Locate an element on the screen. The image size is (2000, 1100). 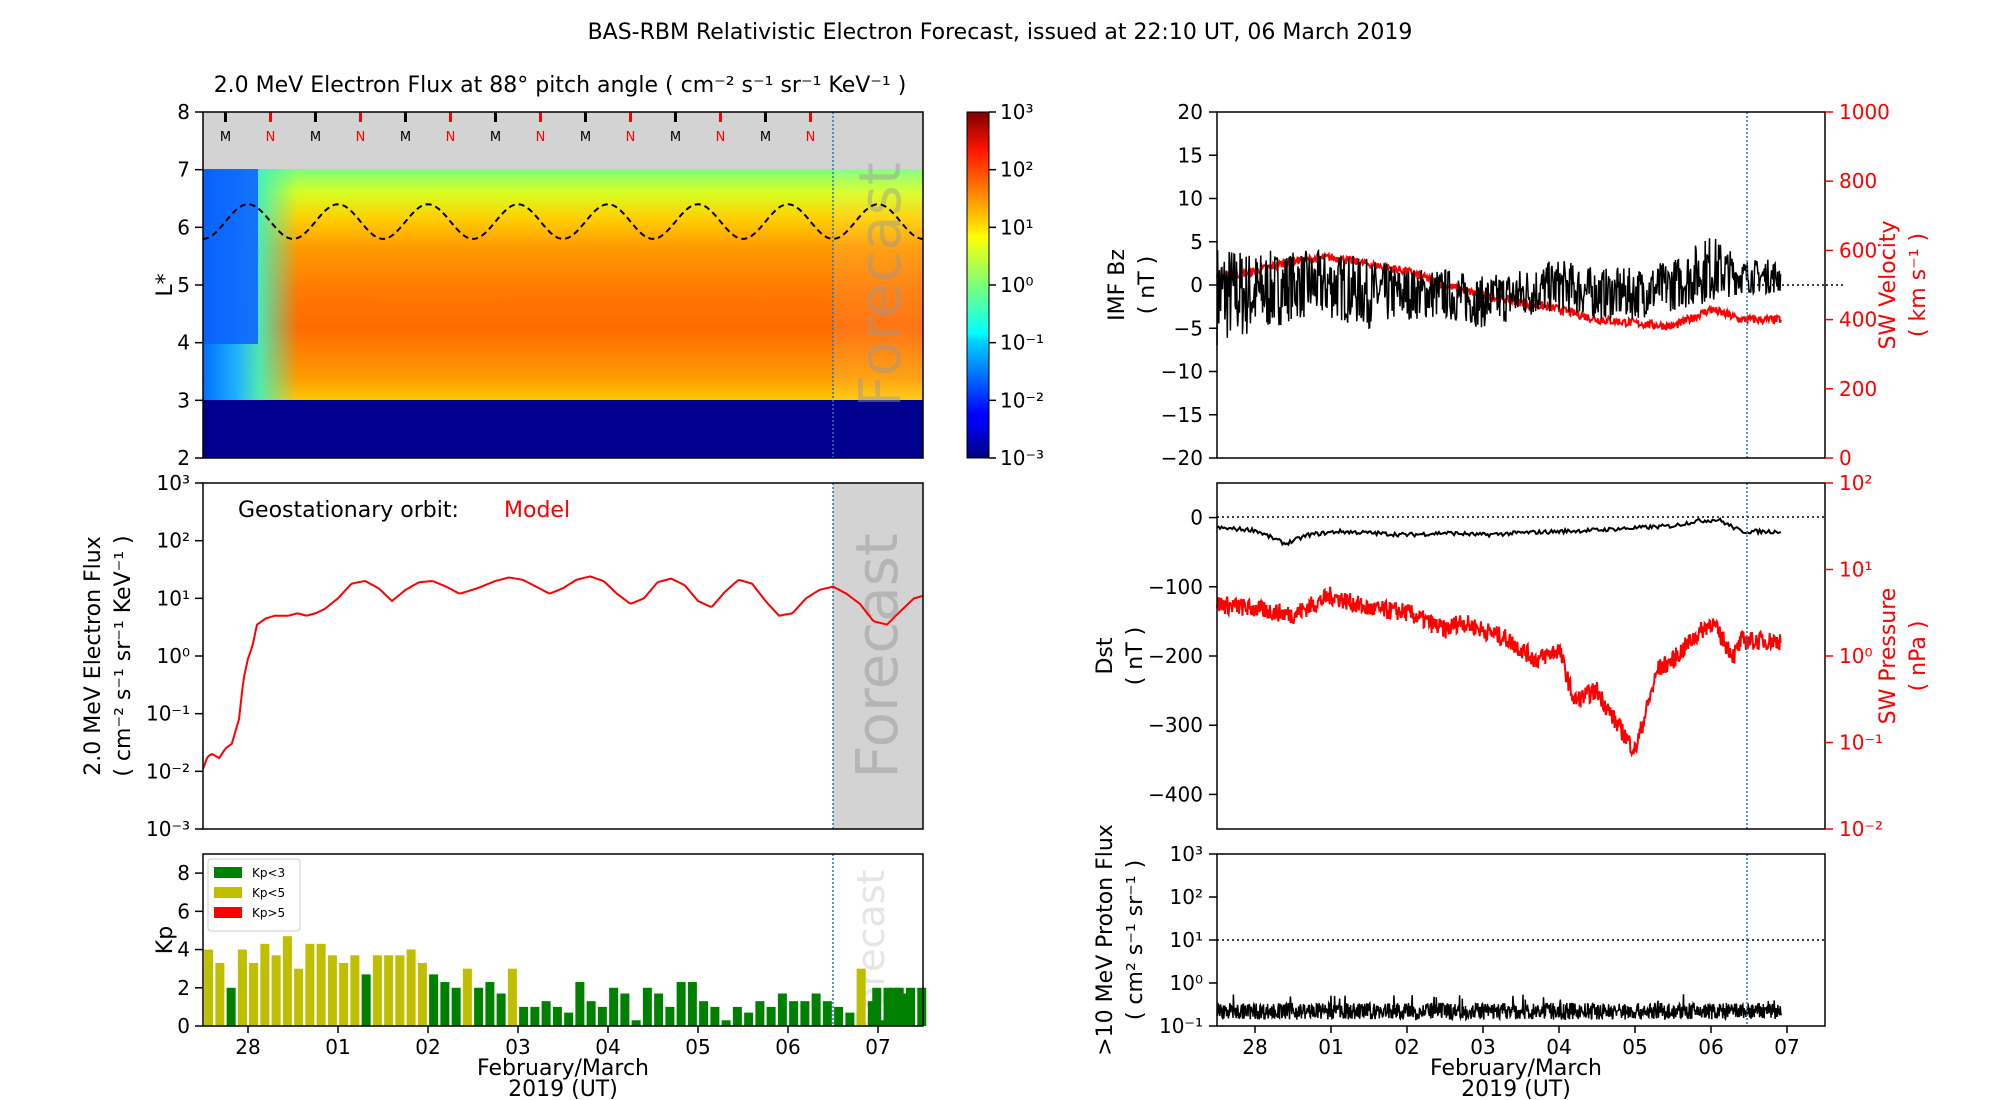
imf-bz-axis: −20 −15 −10 −5 0 5 10 15 20 is located at coordinates (1189, 285).